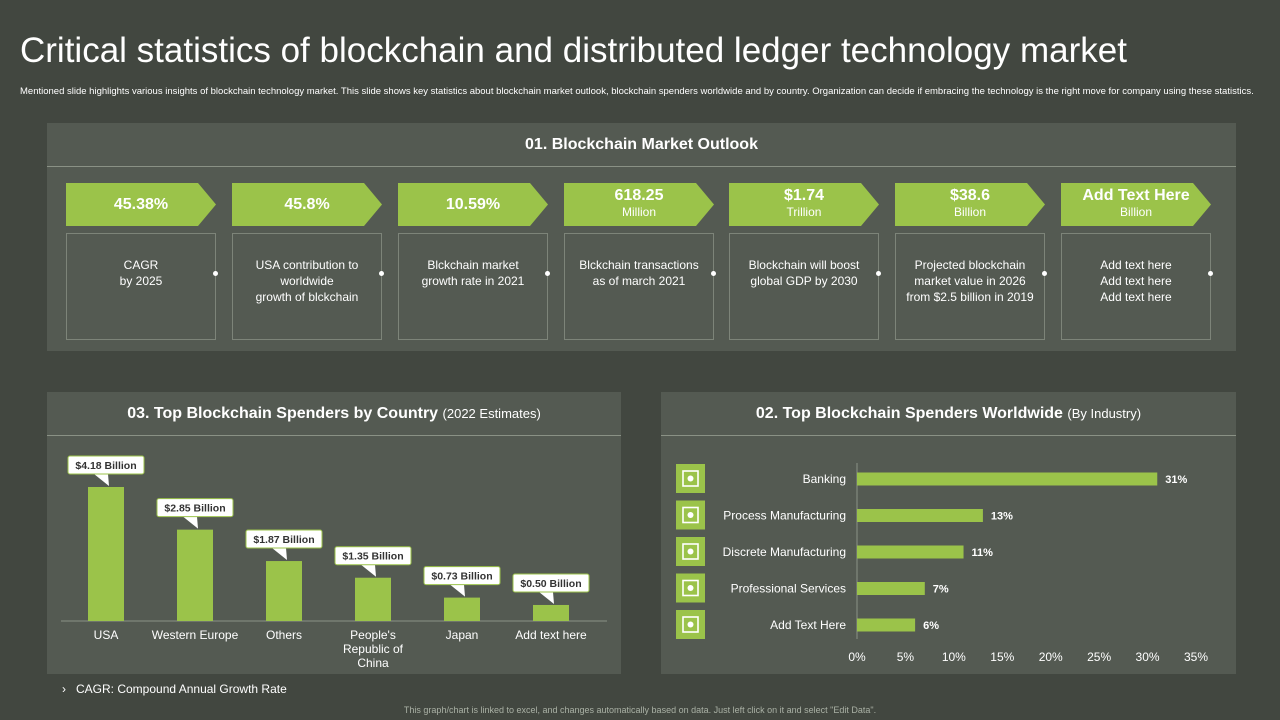 This screenshot has width=1280, height=720. Describe the element at coordinates (1137, 286) in the screenshot. I see `outlook-description: Add text here Add text here Add text here` at that location.